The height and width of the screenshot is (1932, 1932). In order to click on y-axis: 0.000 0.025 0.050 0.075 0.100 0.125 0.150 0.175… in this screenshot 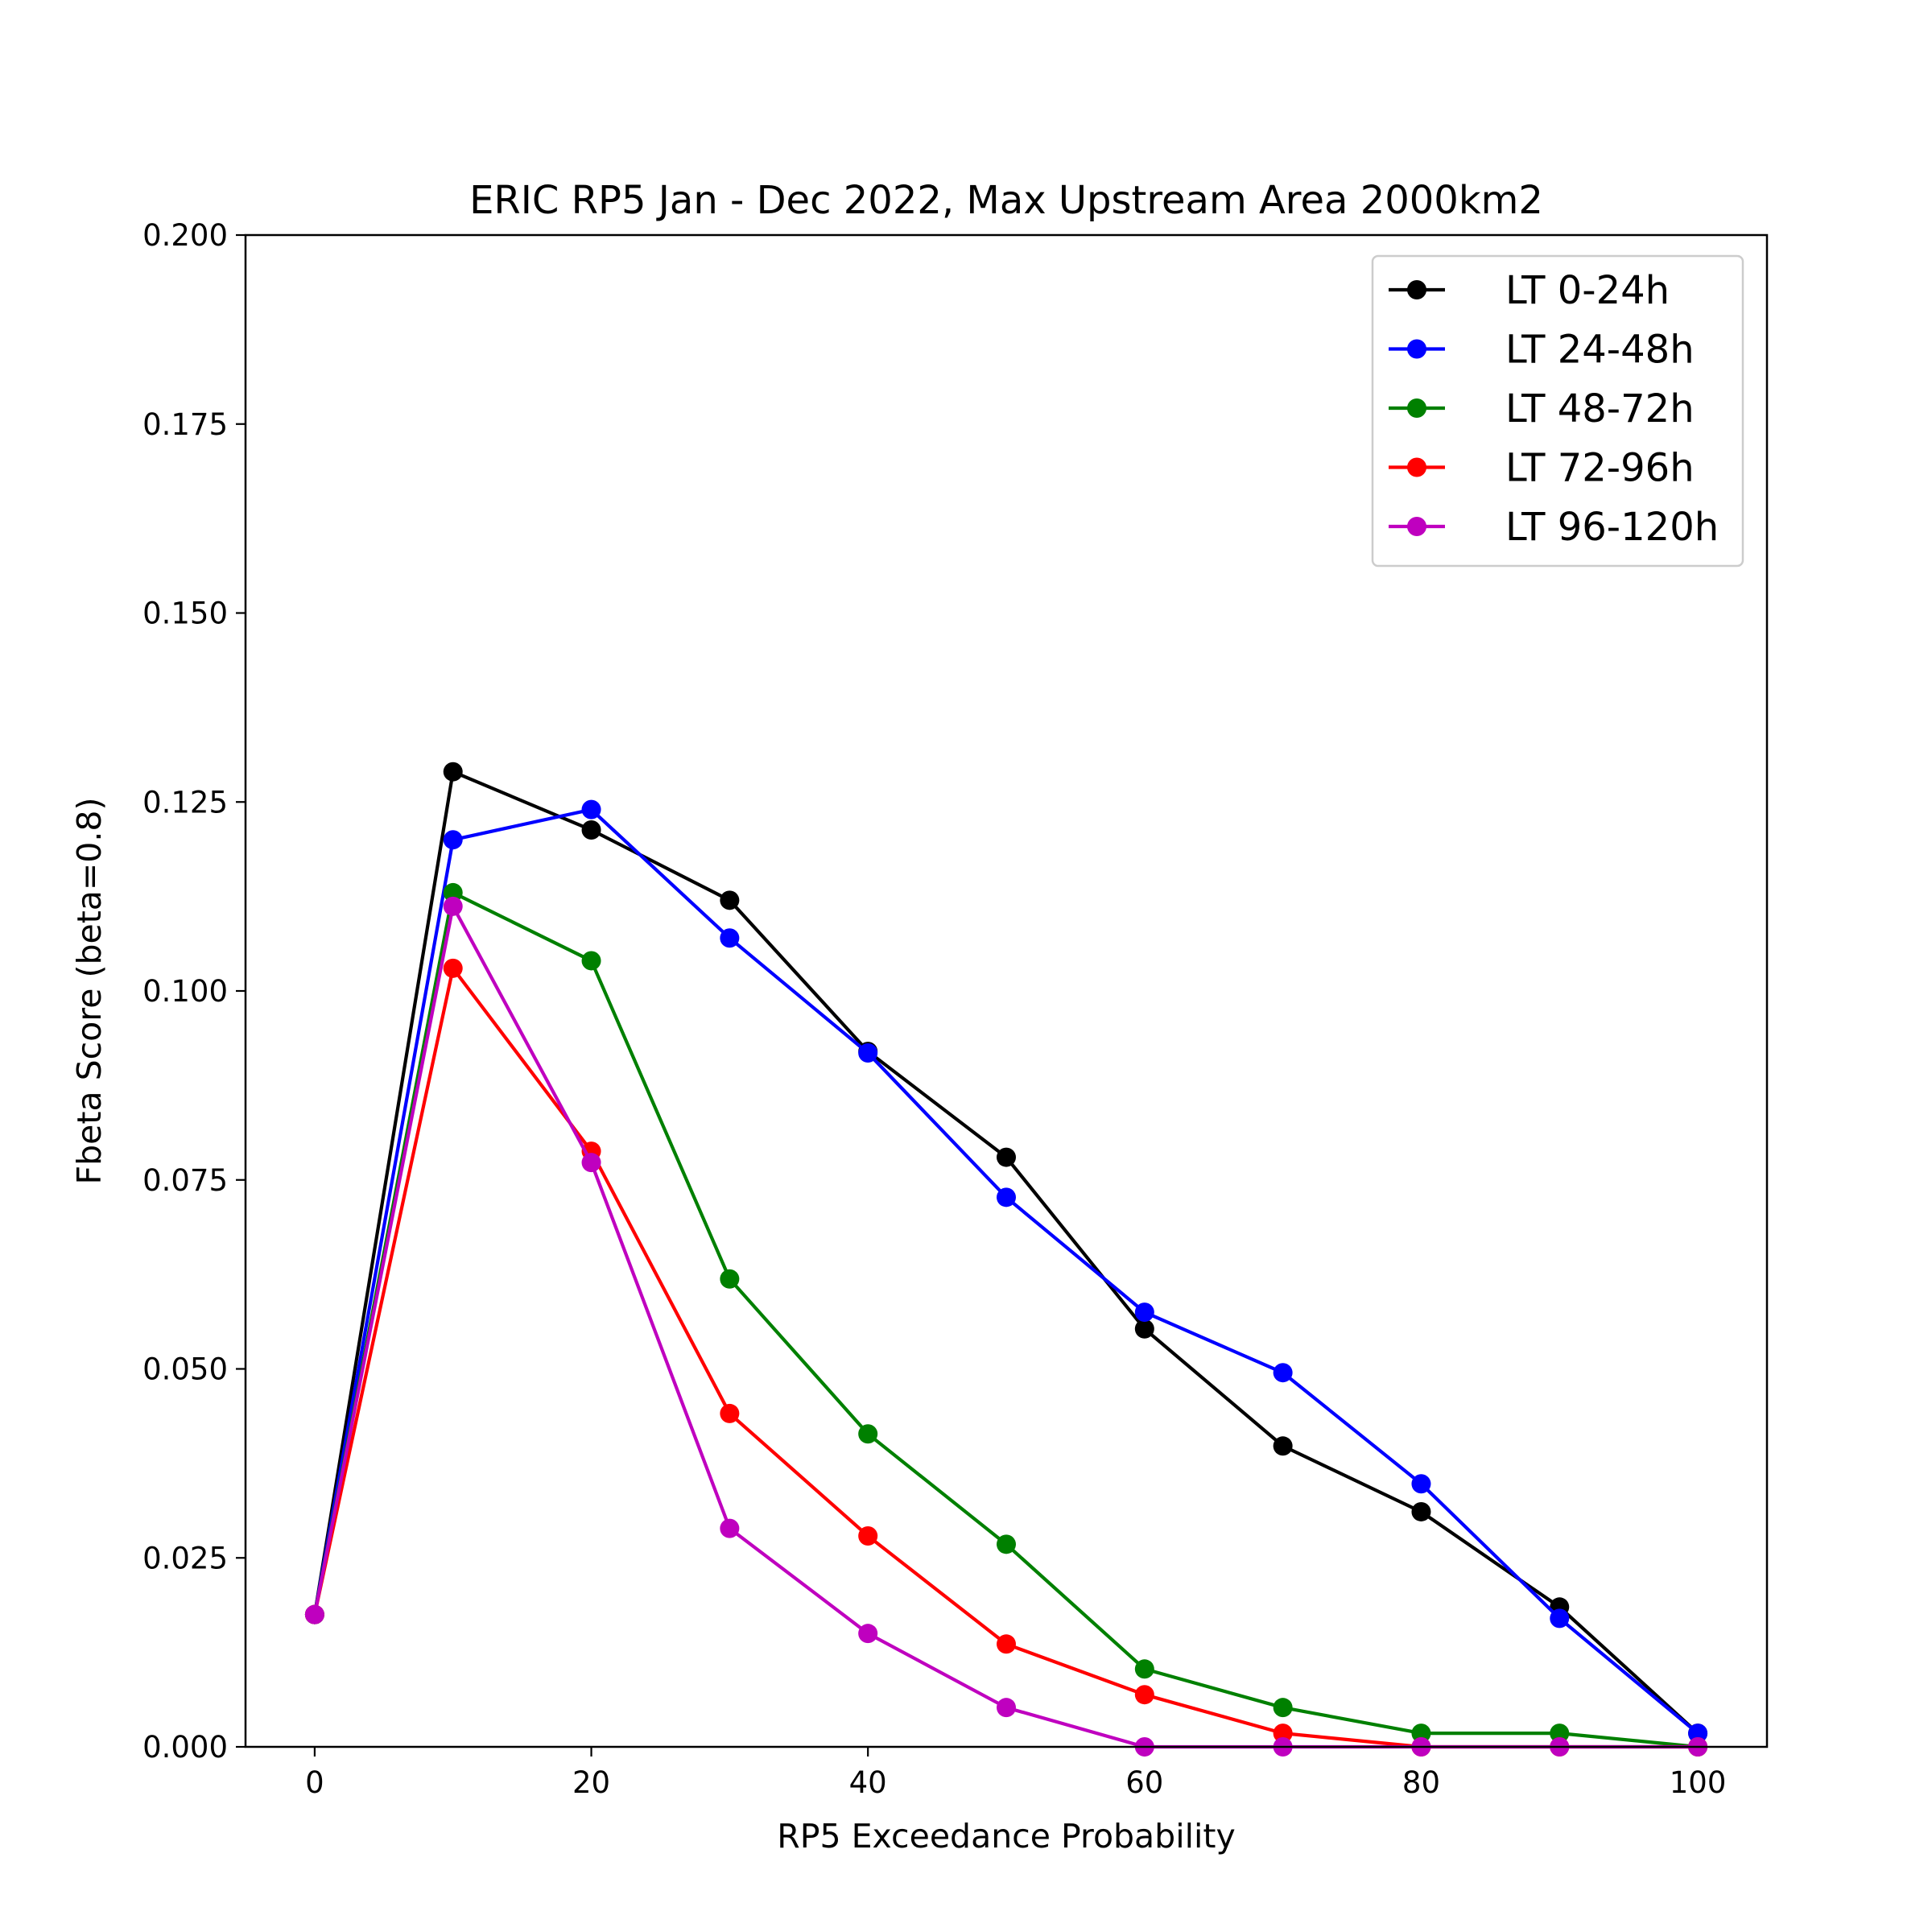, I will do `click(194, 991)`.